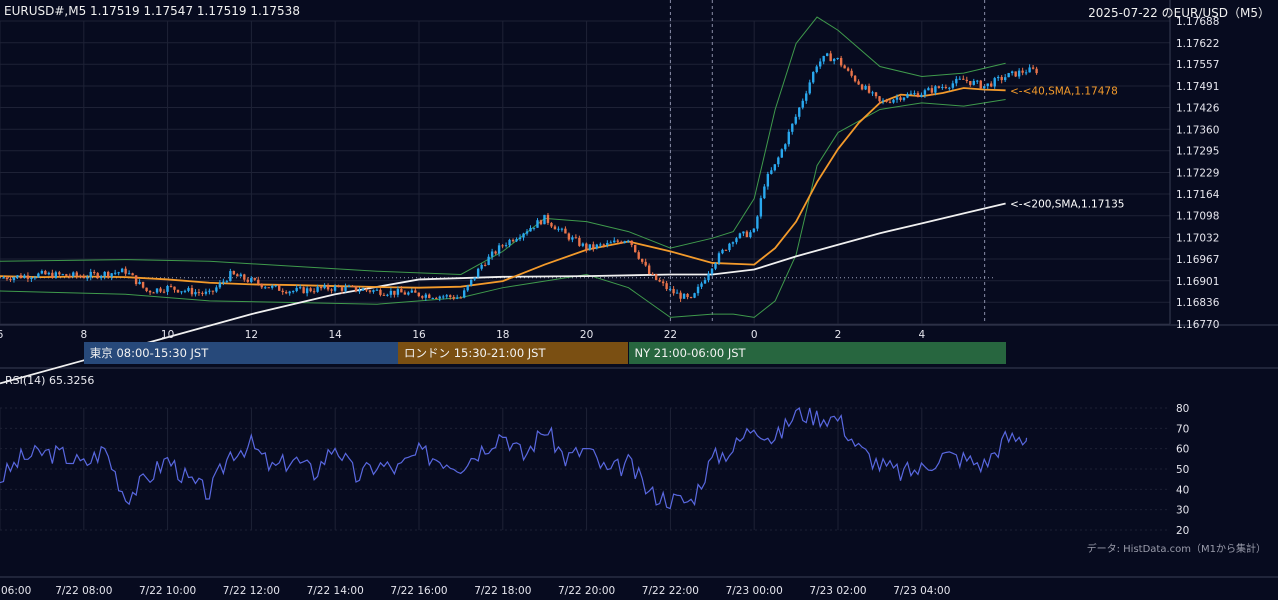 This screenshot has width=1278, height=600. I want to click on date-tick-label: 7/22 10:00, so click(167, 591).